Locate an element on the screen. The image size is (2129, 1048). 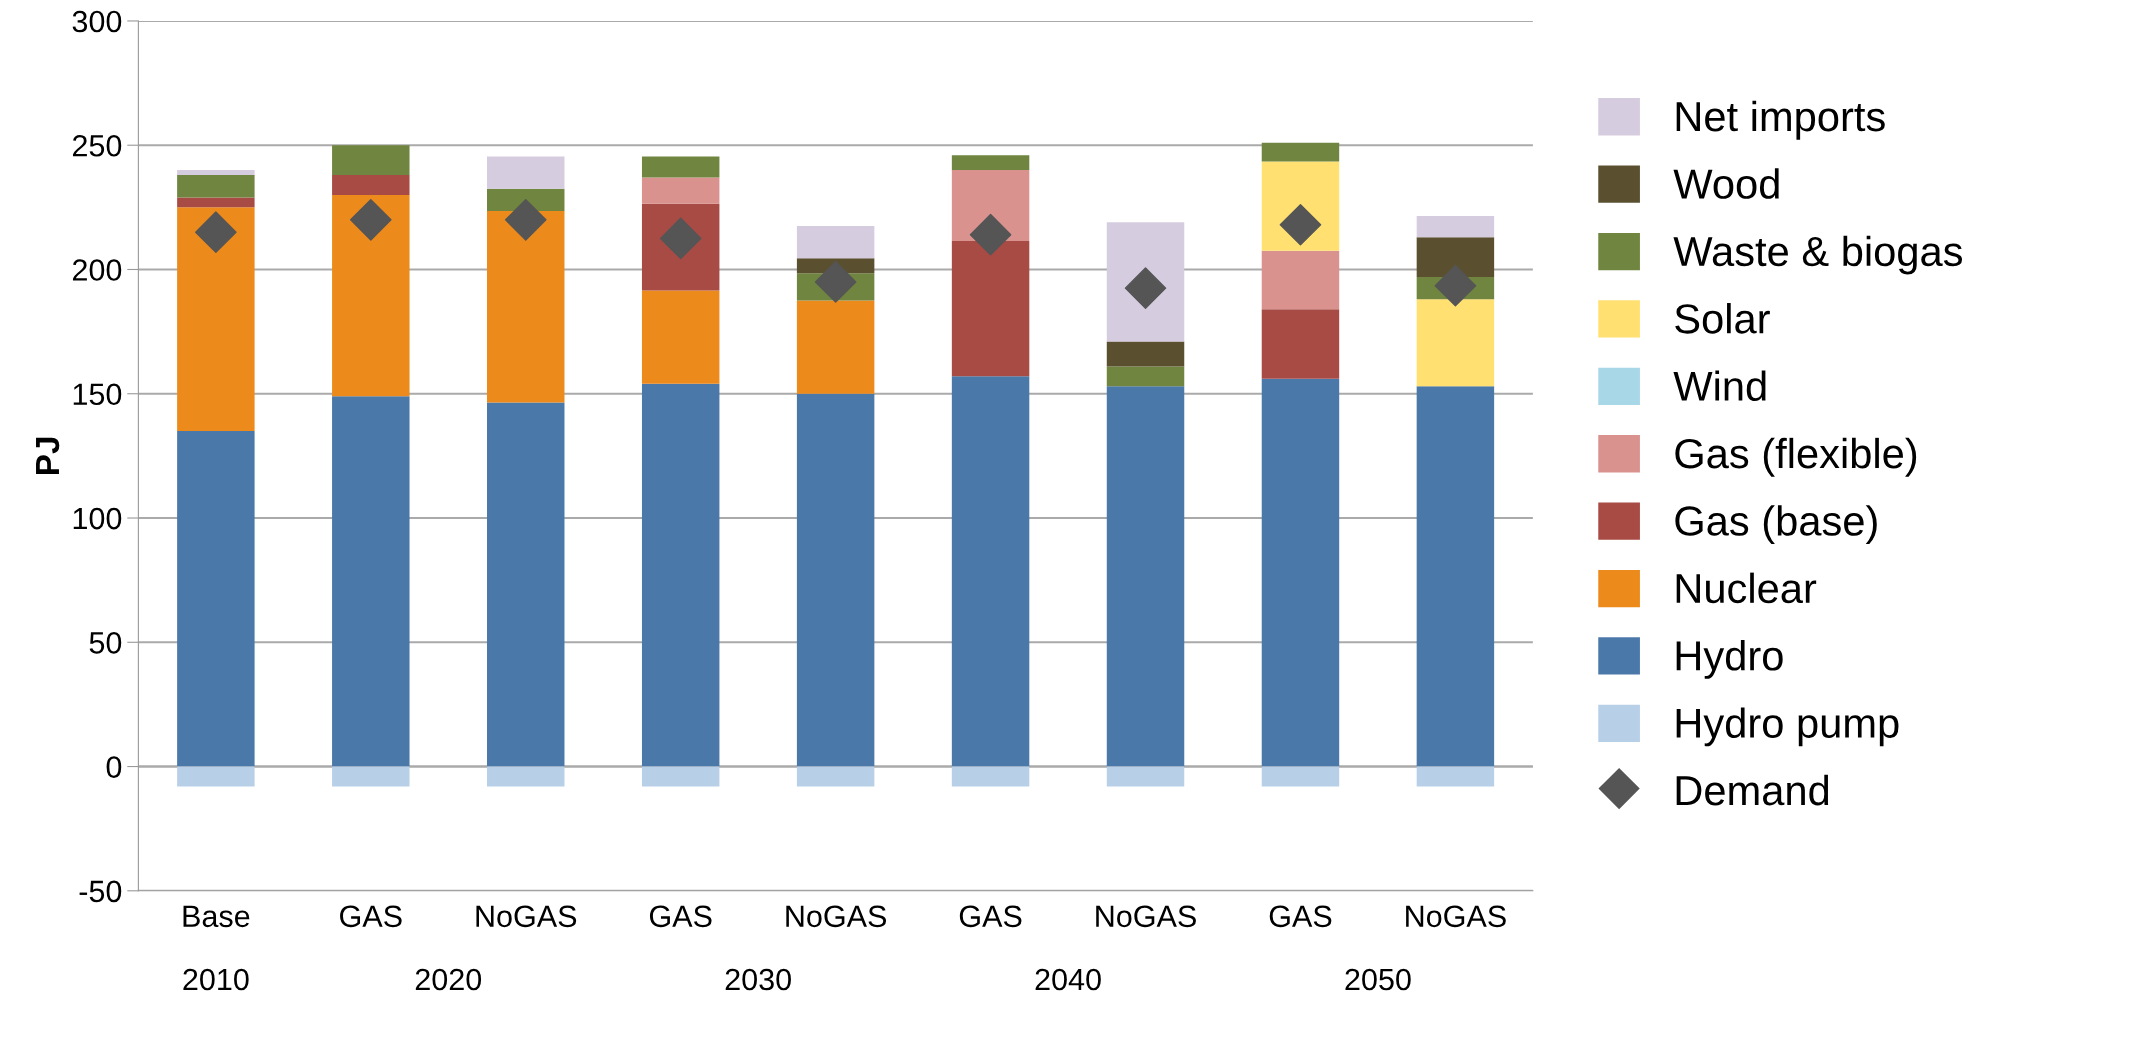
text: 2010 is located at coordinates (216, 979).